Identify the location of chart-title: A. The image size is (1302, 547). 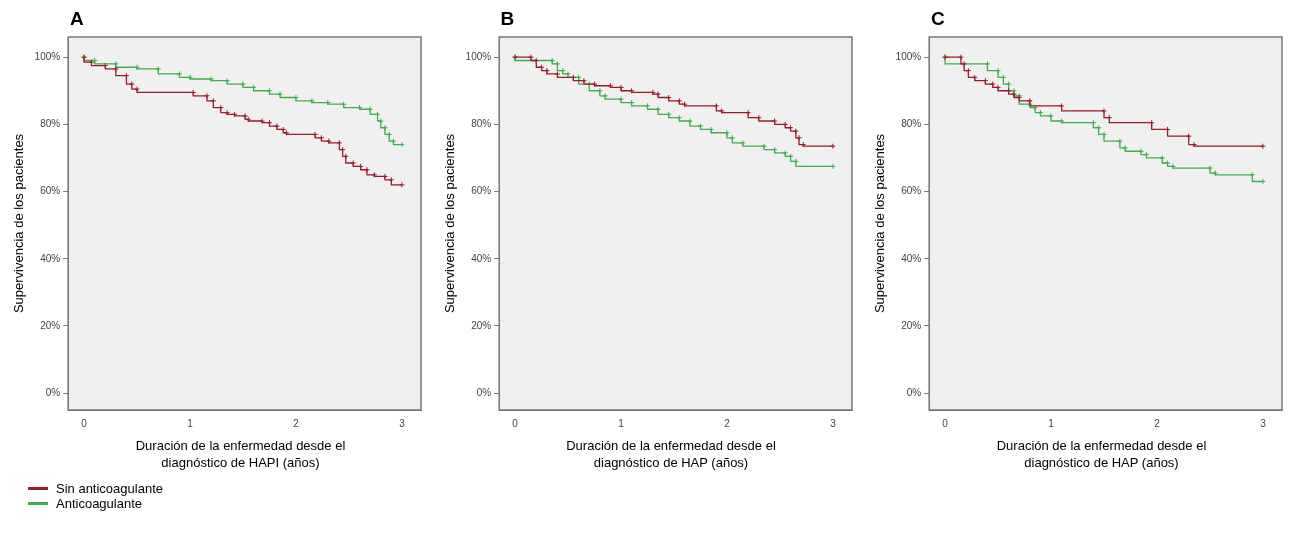
(77, 18).